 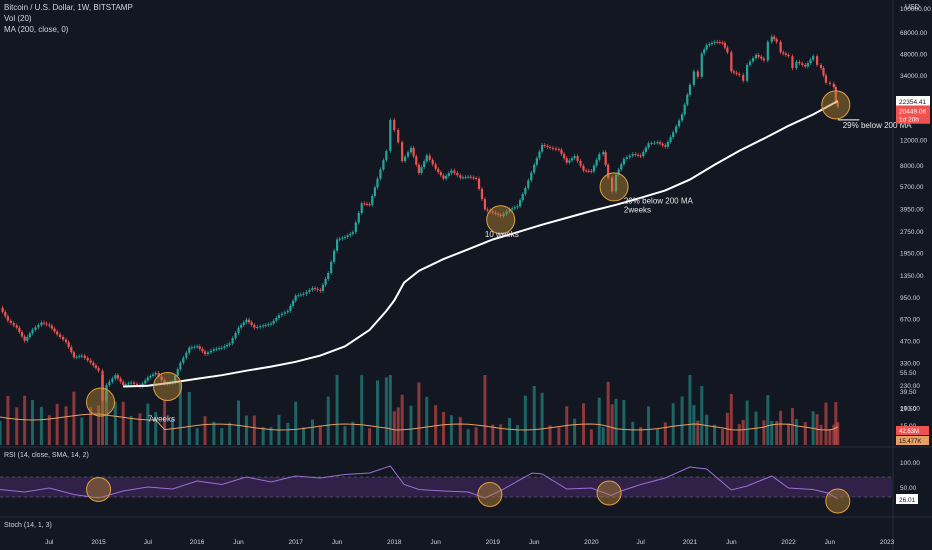 What do you see at coordinates (28, 525) in the screenshot?
I see `stoch-legend: Stoch (14, 1, 3)` at bounding box center [28, 525].